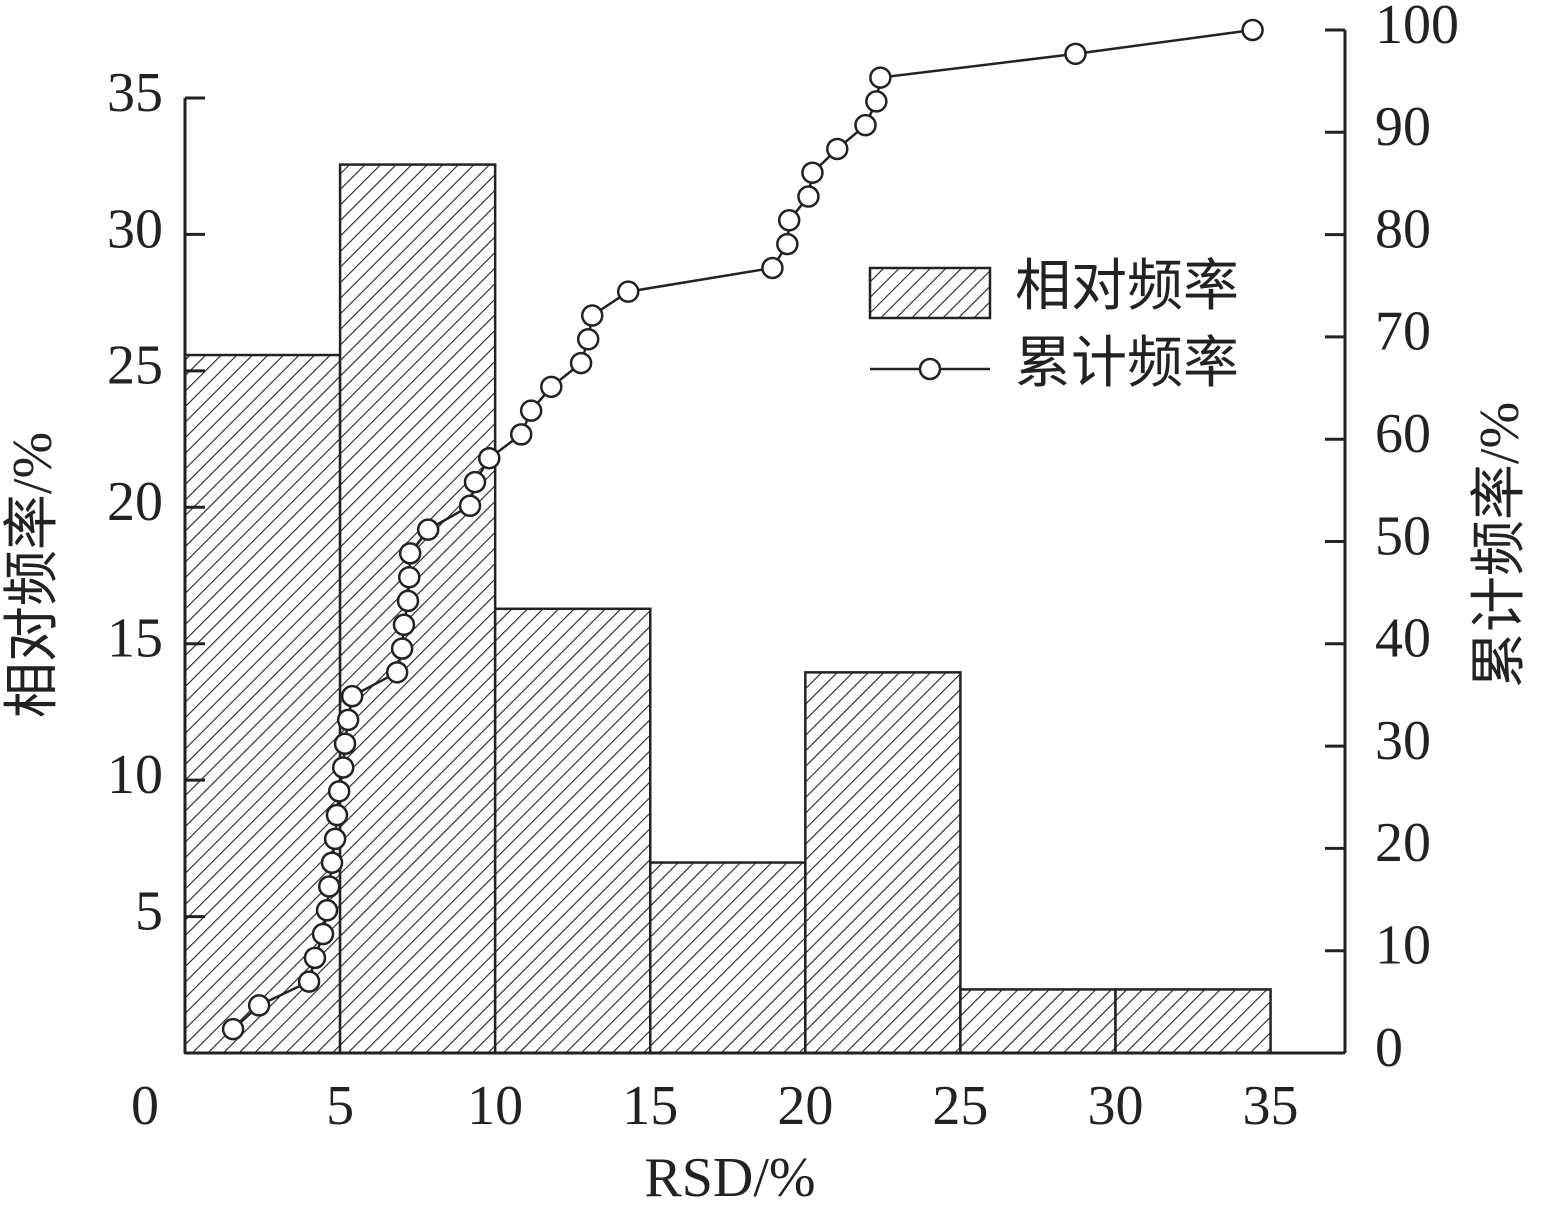 The width and height of the screenshot is (1549, 1221). Describe the element at coordinates (495, 1106) in the screenshot. I see `x-tick-label: 10` at that location.